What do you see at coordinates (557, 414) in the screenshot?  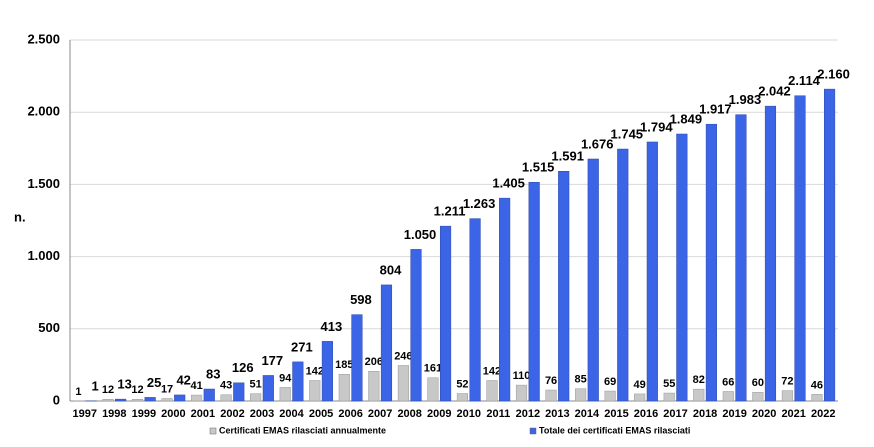 I see `x-tick-label: 2013` at bounding box center [557, 414].